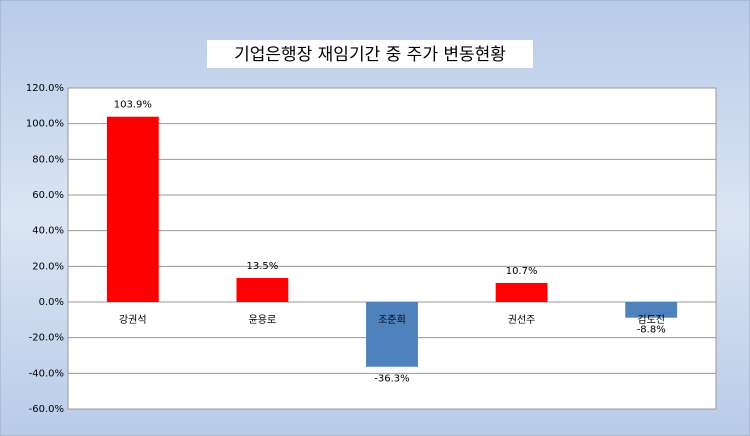 This screenshot has height=436, width=750. I want to click on title-box, so click(370, 54).